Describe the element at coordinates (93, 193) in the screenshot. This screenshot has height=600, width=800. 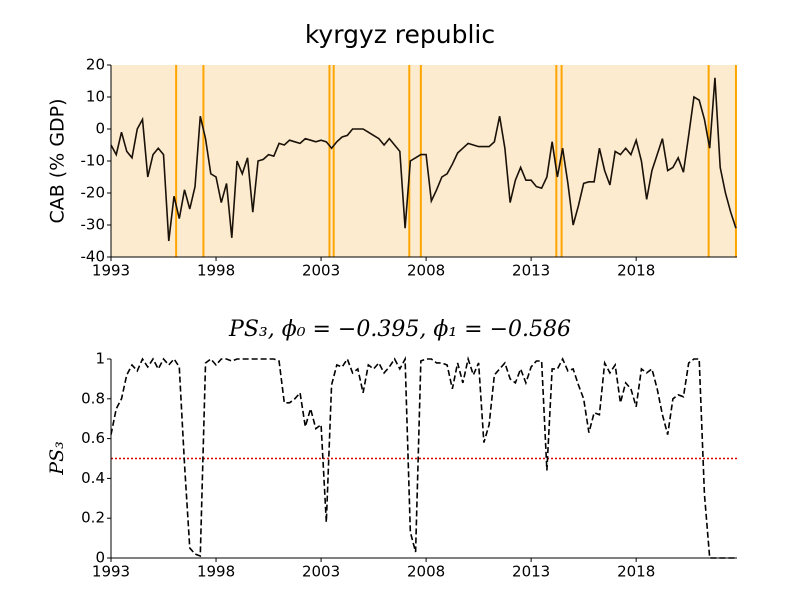
I see `y-tick-label: -20` at that location.